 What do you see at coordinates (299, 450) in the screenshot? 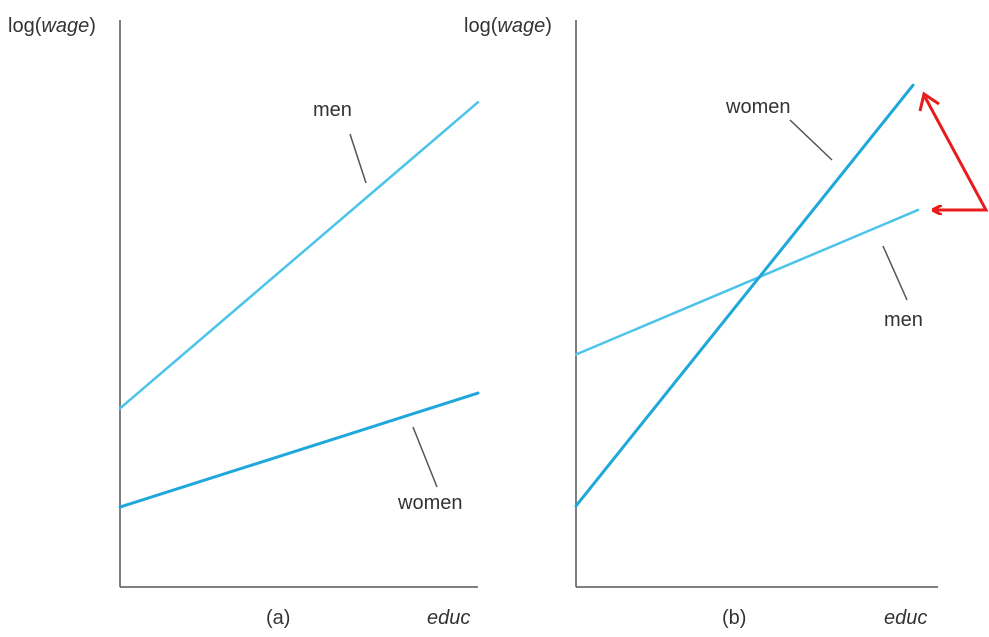
I see `panel-a-women-line` at bounding box center [299, 450].